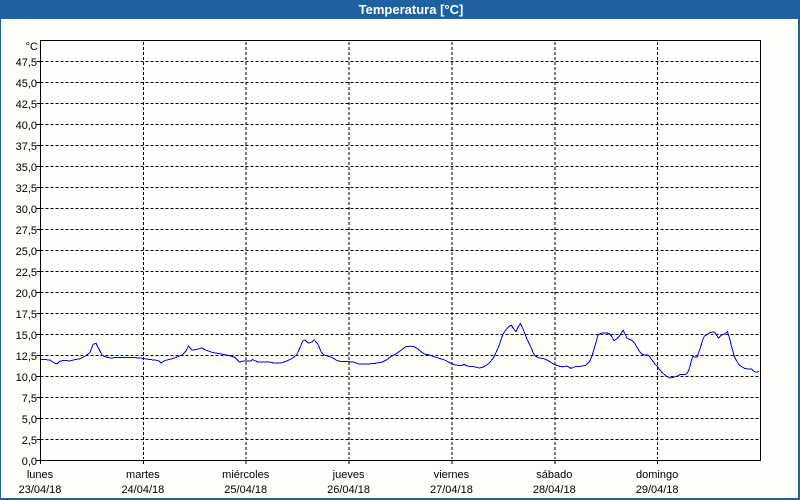 The width and height of the screenshot is (800, 500). I want to click on svg-text: 2,5, so click(29, 441).